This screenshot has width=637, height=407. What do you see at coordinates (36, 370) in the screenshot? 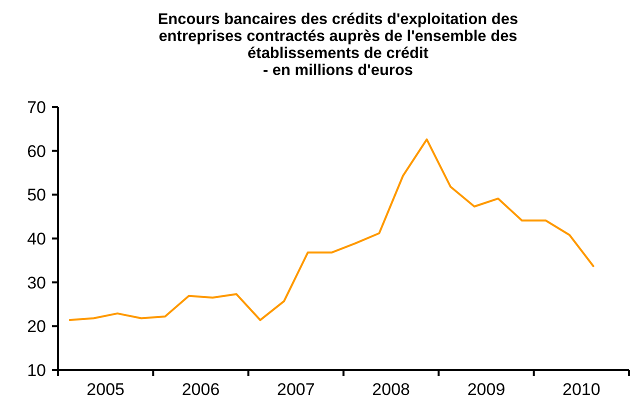
I see `y-tick-label: 10` at bounding box center [36, 370].